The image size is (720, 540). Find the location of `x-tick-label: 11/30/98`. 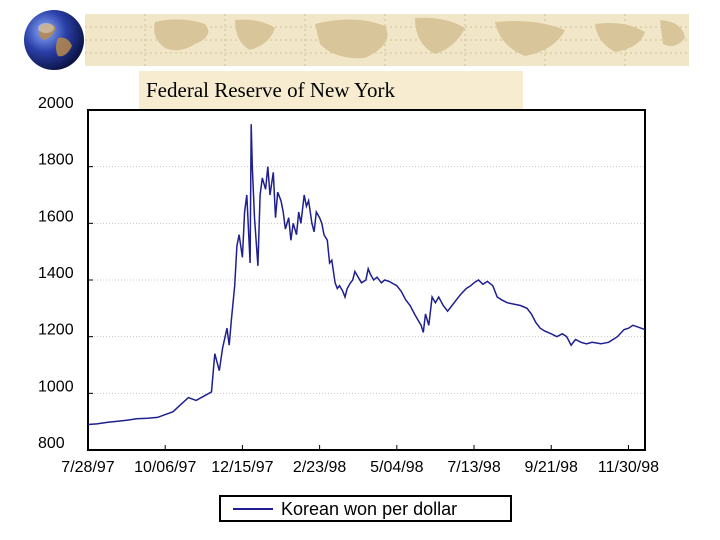

x-tick-label: 11/30/98 is located at coordinates (628, 467).